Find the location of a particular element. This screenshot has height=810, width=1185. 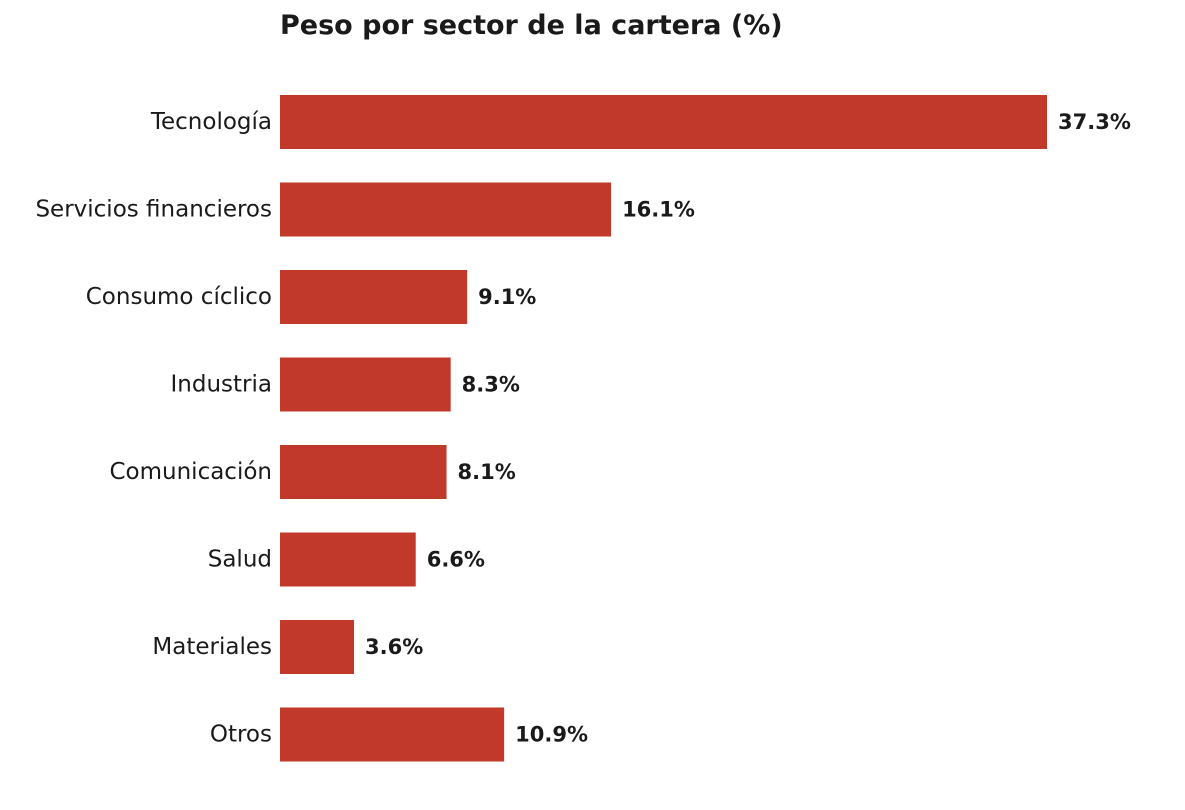

category-label: Comunicación is located at coordinates (190, 472).